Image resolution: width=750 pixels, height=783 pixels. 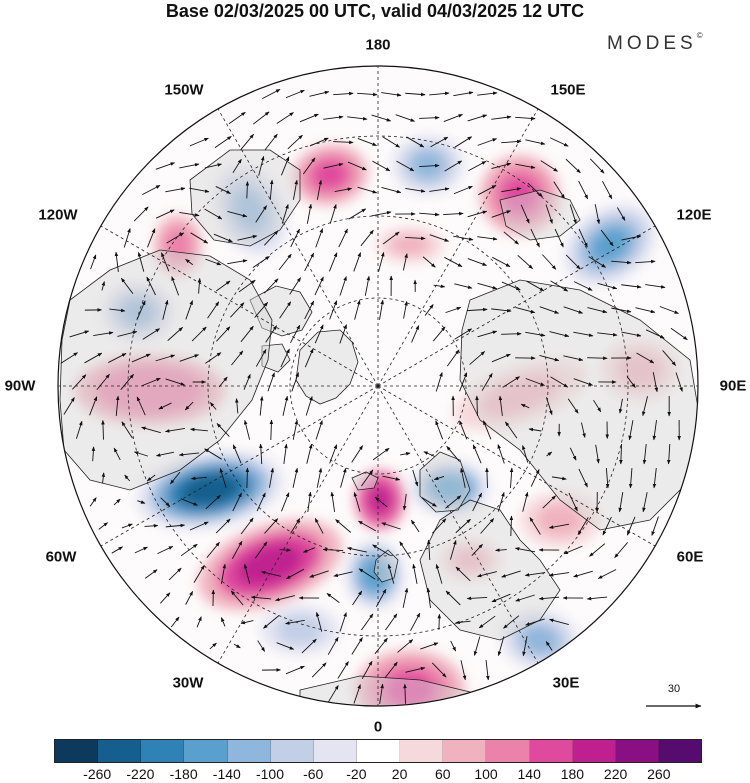 I want to click on anomaly-contour, so click(x=410, y=245).